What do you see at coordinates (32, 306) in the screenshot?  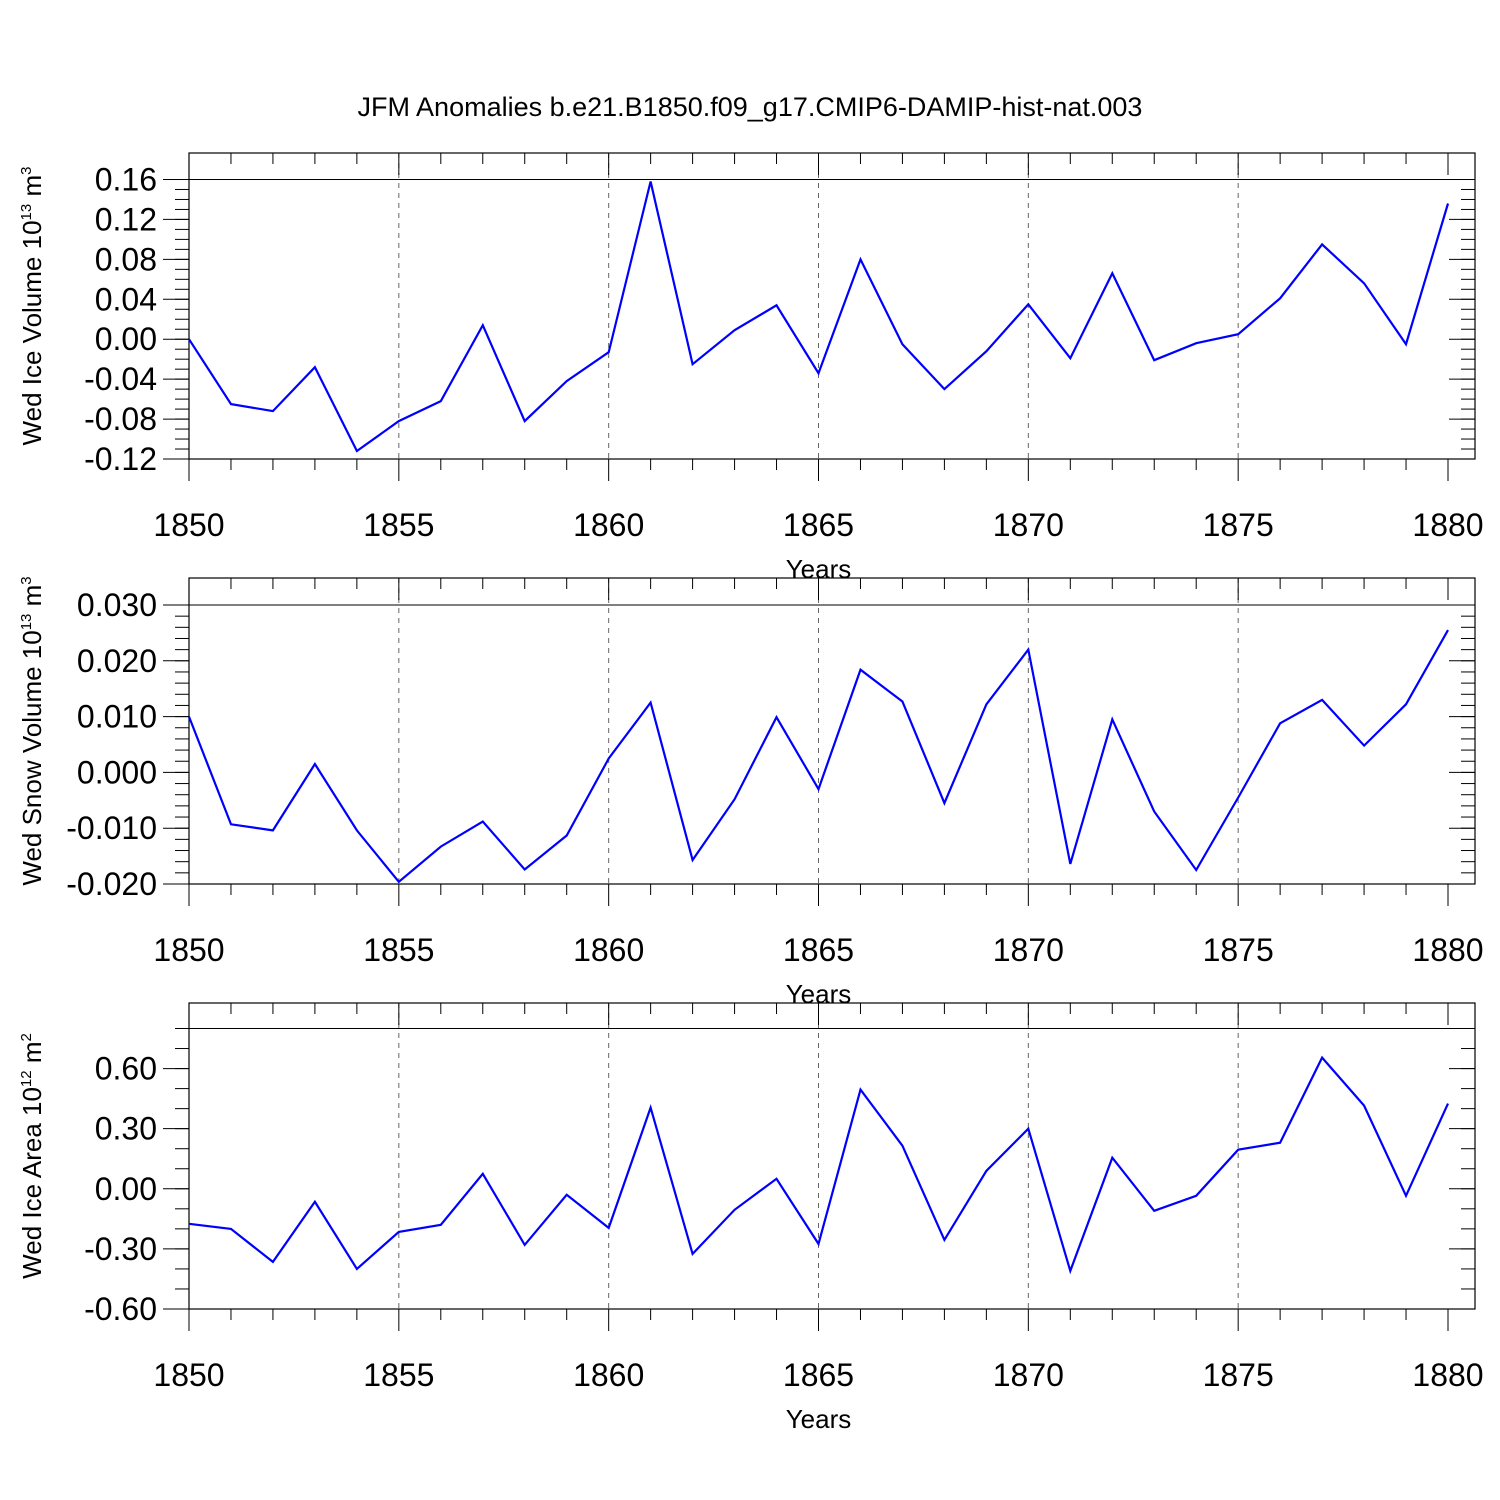 I see `y-axis-label: Wed Ice Volume 1013 m3` at bounding box center [32, 306].